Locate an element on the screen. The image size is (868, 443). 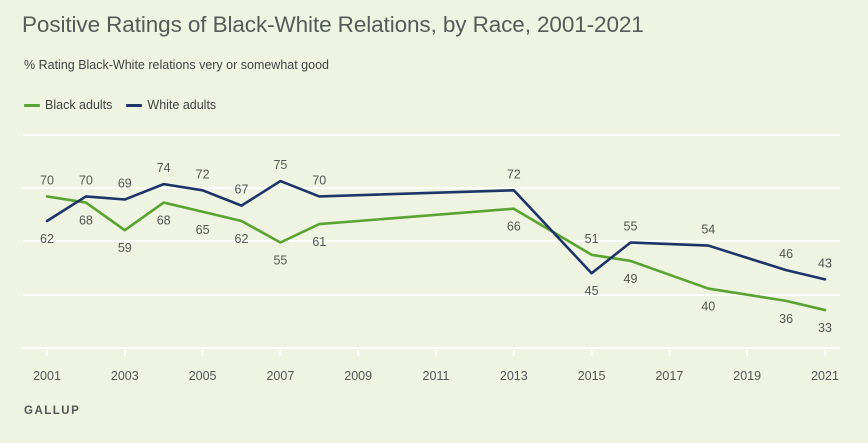
legend-item-black-adults: Black adults is located at coordinates (68, 105).